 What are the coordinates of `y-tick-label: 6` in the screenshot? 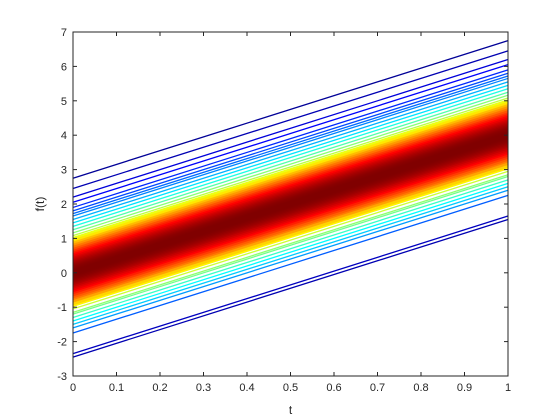 It's located at (64, 67).